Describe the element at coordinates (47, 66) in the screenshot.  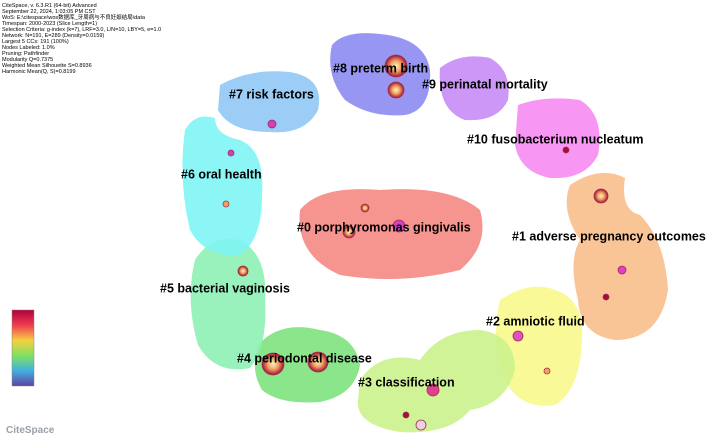
I see `header-line: Weighted Mean Silhouette S=0.8936` at that location.